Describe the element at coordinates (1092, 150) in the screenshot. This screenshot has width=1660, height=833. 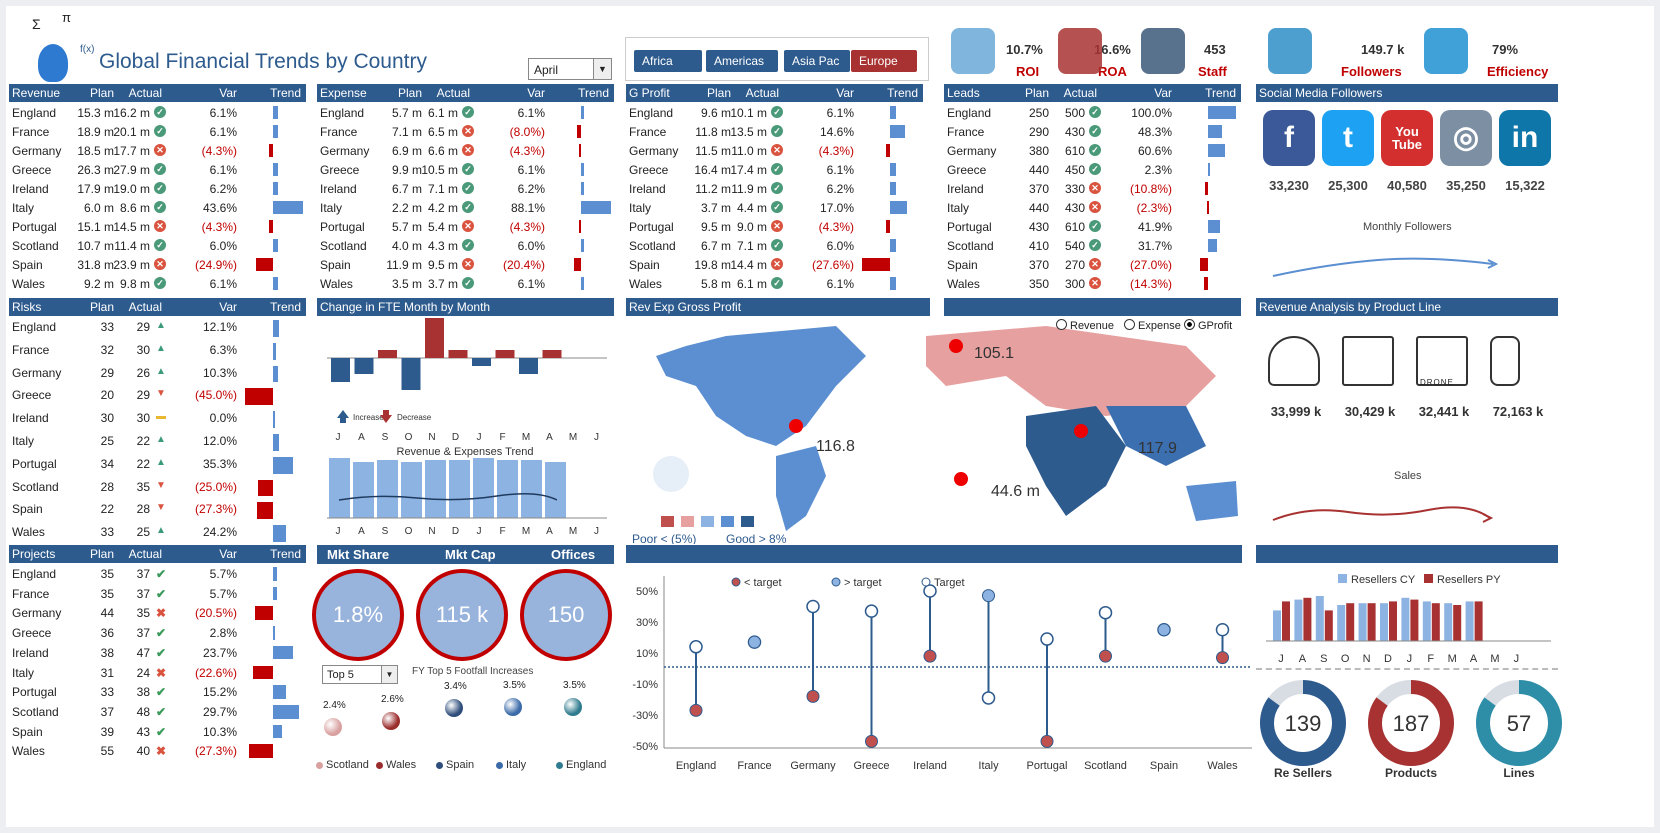
I see `table-row: Germany 380 610 ✓ 60.6%` at that location.